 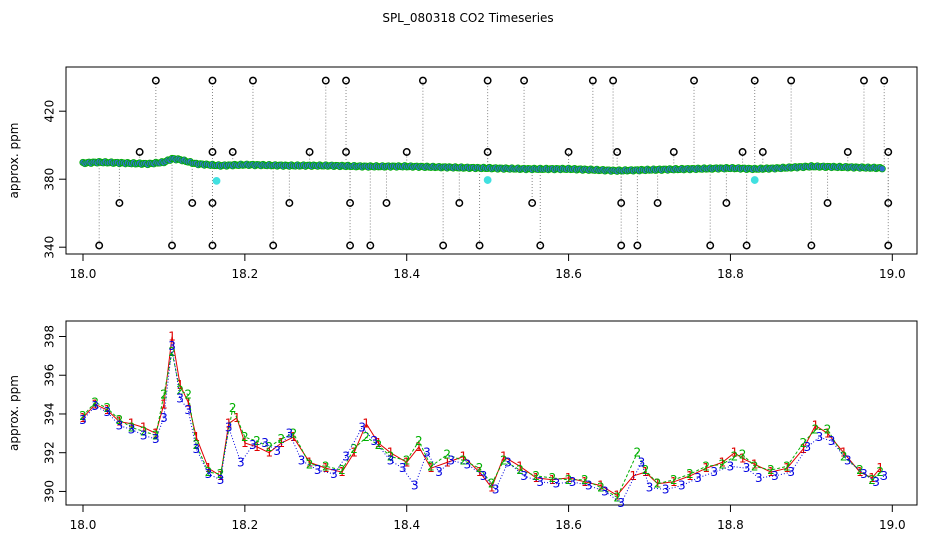 What do you see at coordinates (14, 161) in the screenshot?
I see `y-axis-label: approx. ppm` at bounding box center [14, 161].